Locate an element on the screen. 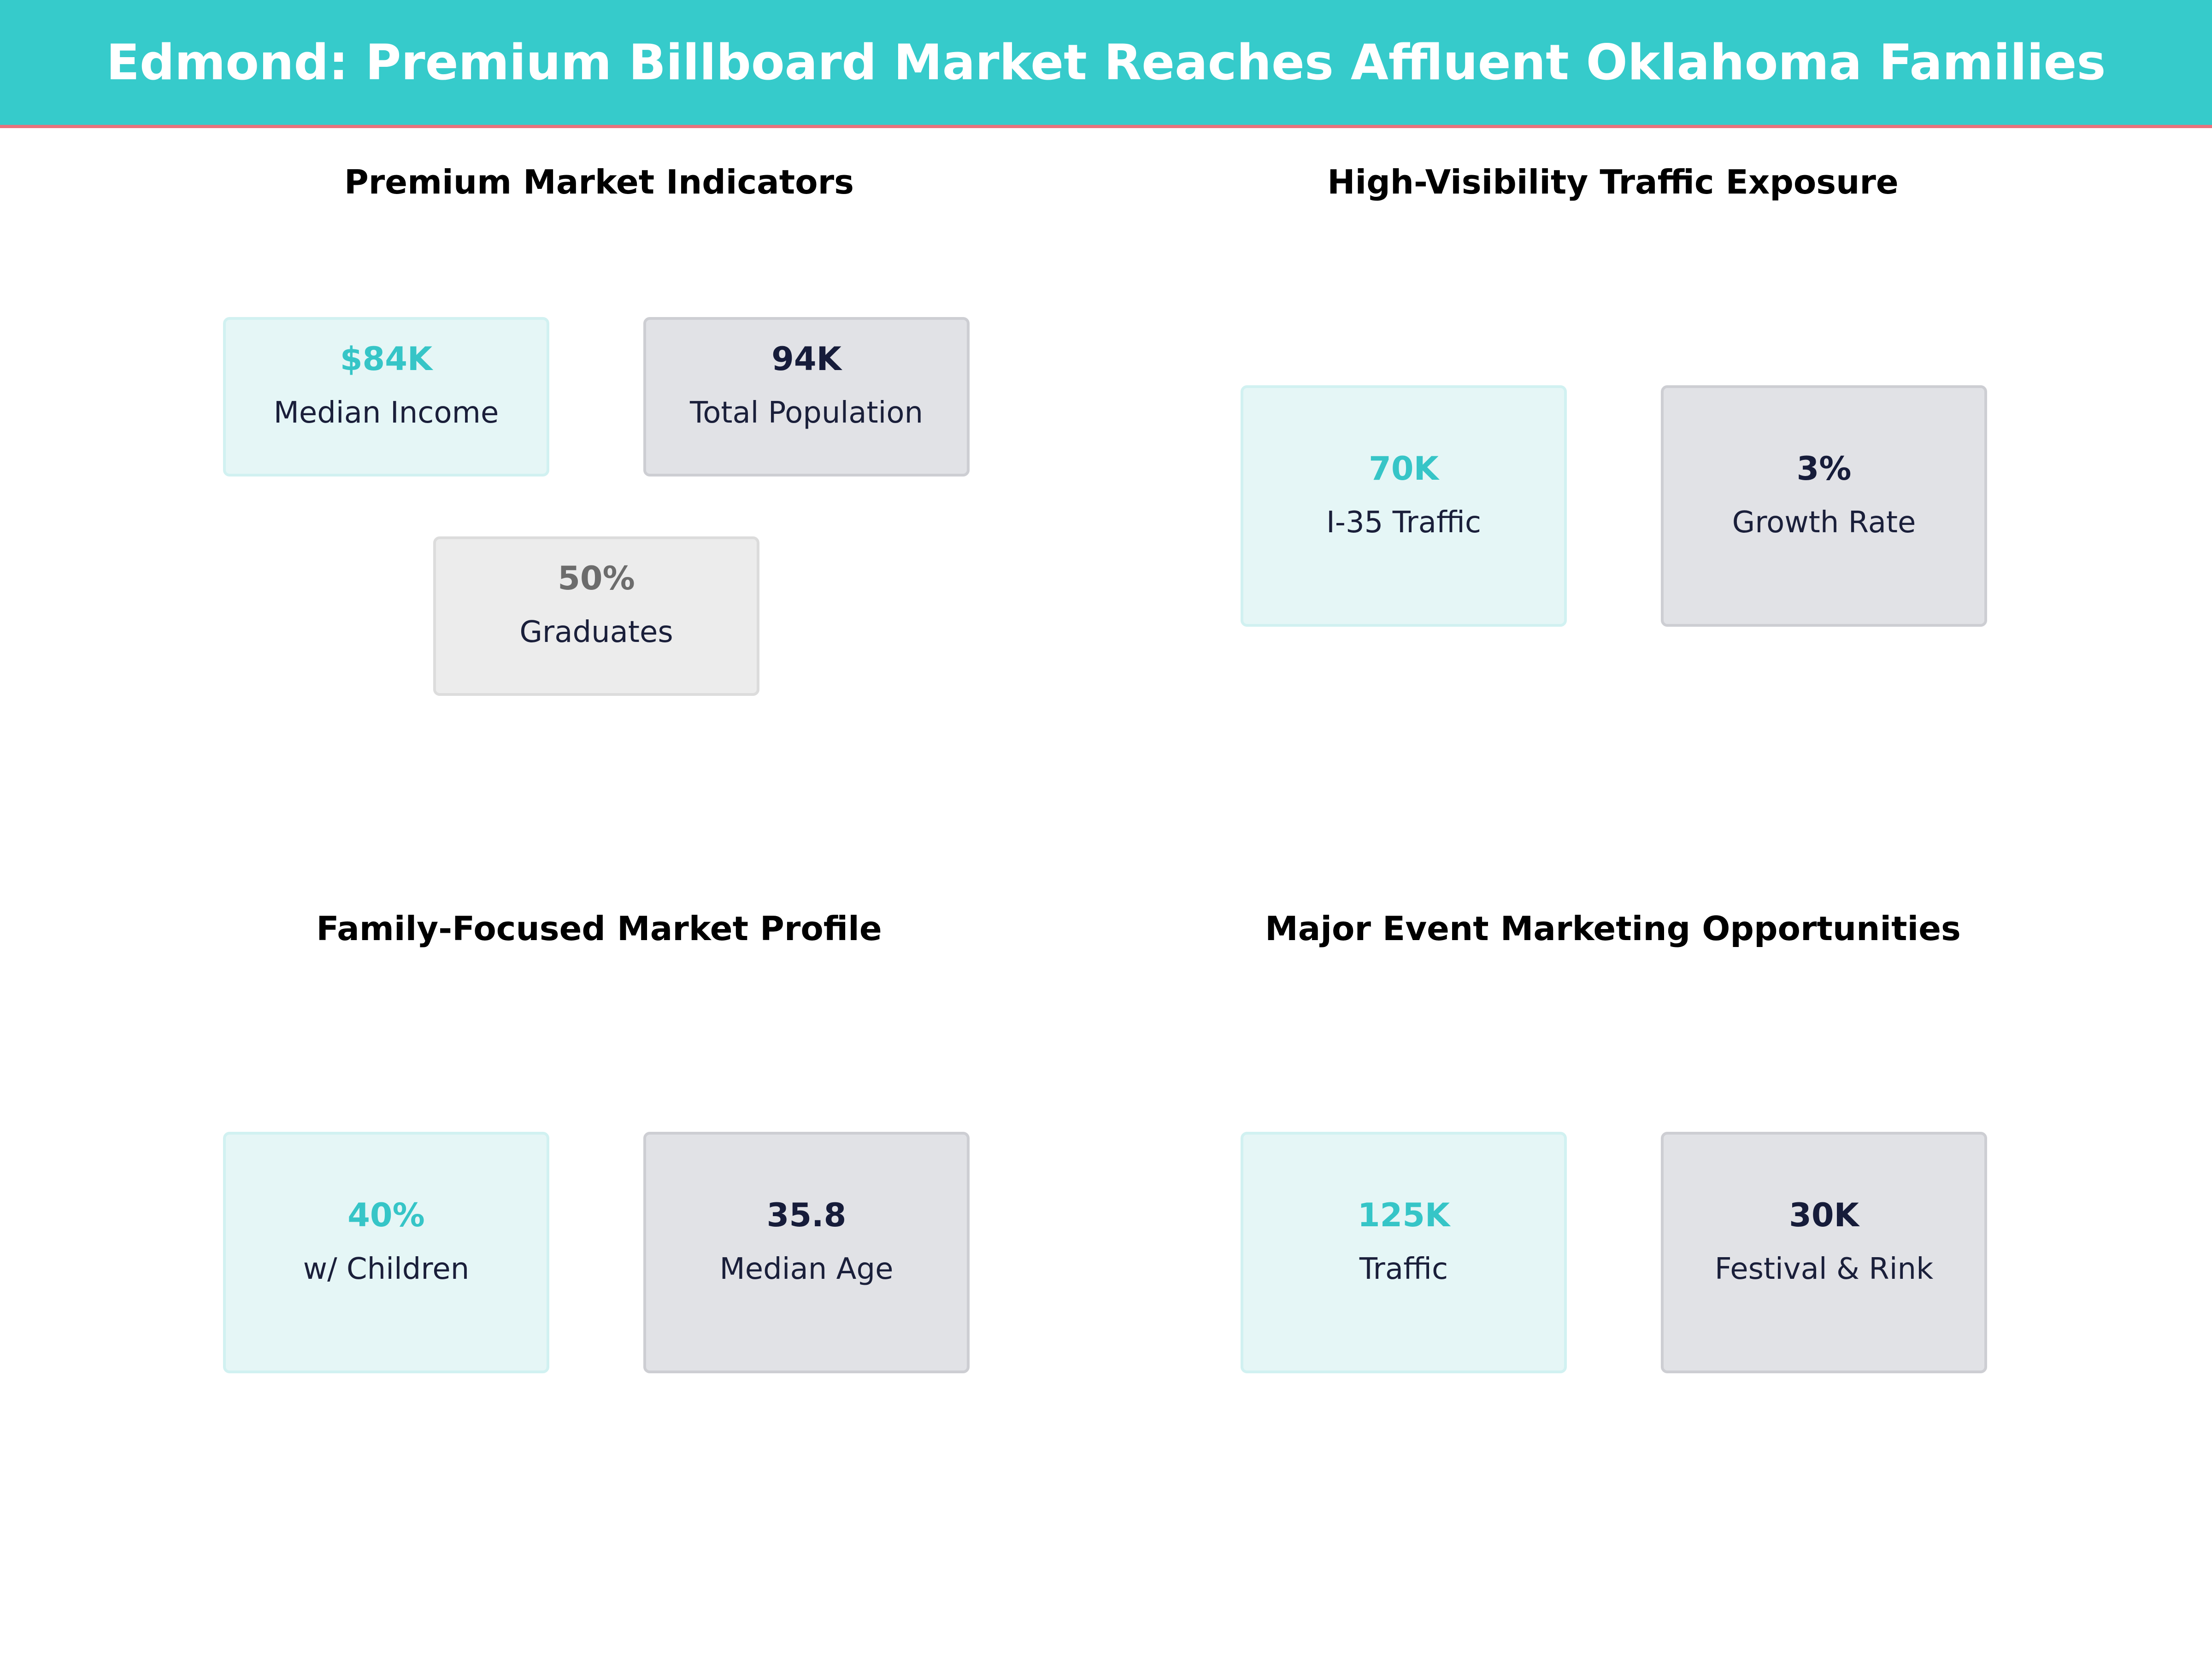  stat-card-total-population: 94K Total Population is located at coordinates (806, 397).